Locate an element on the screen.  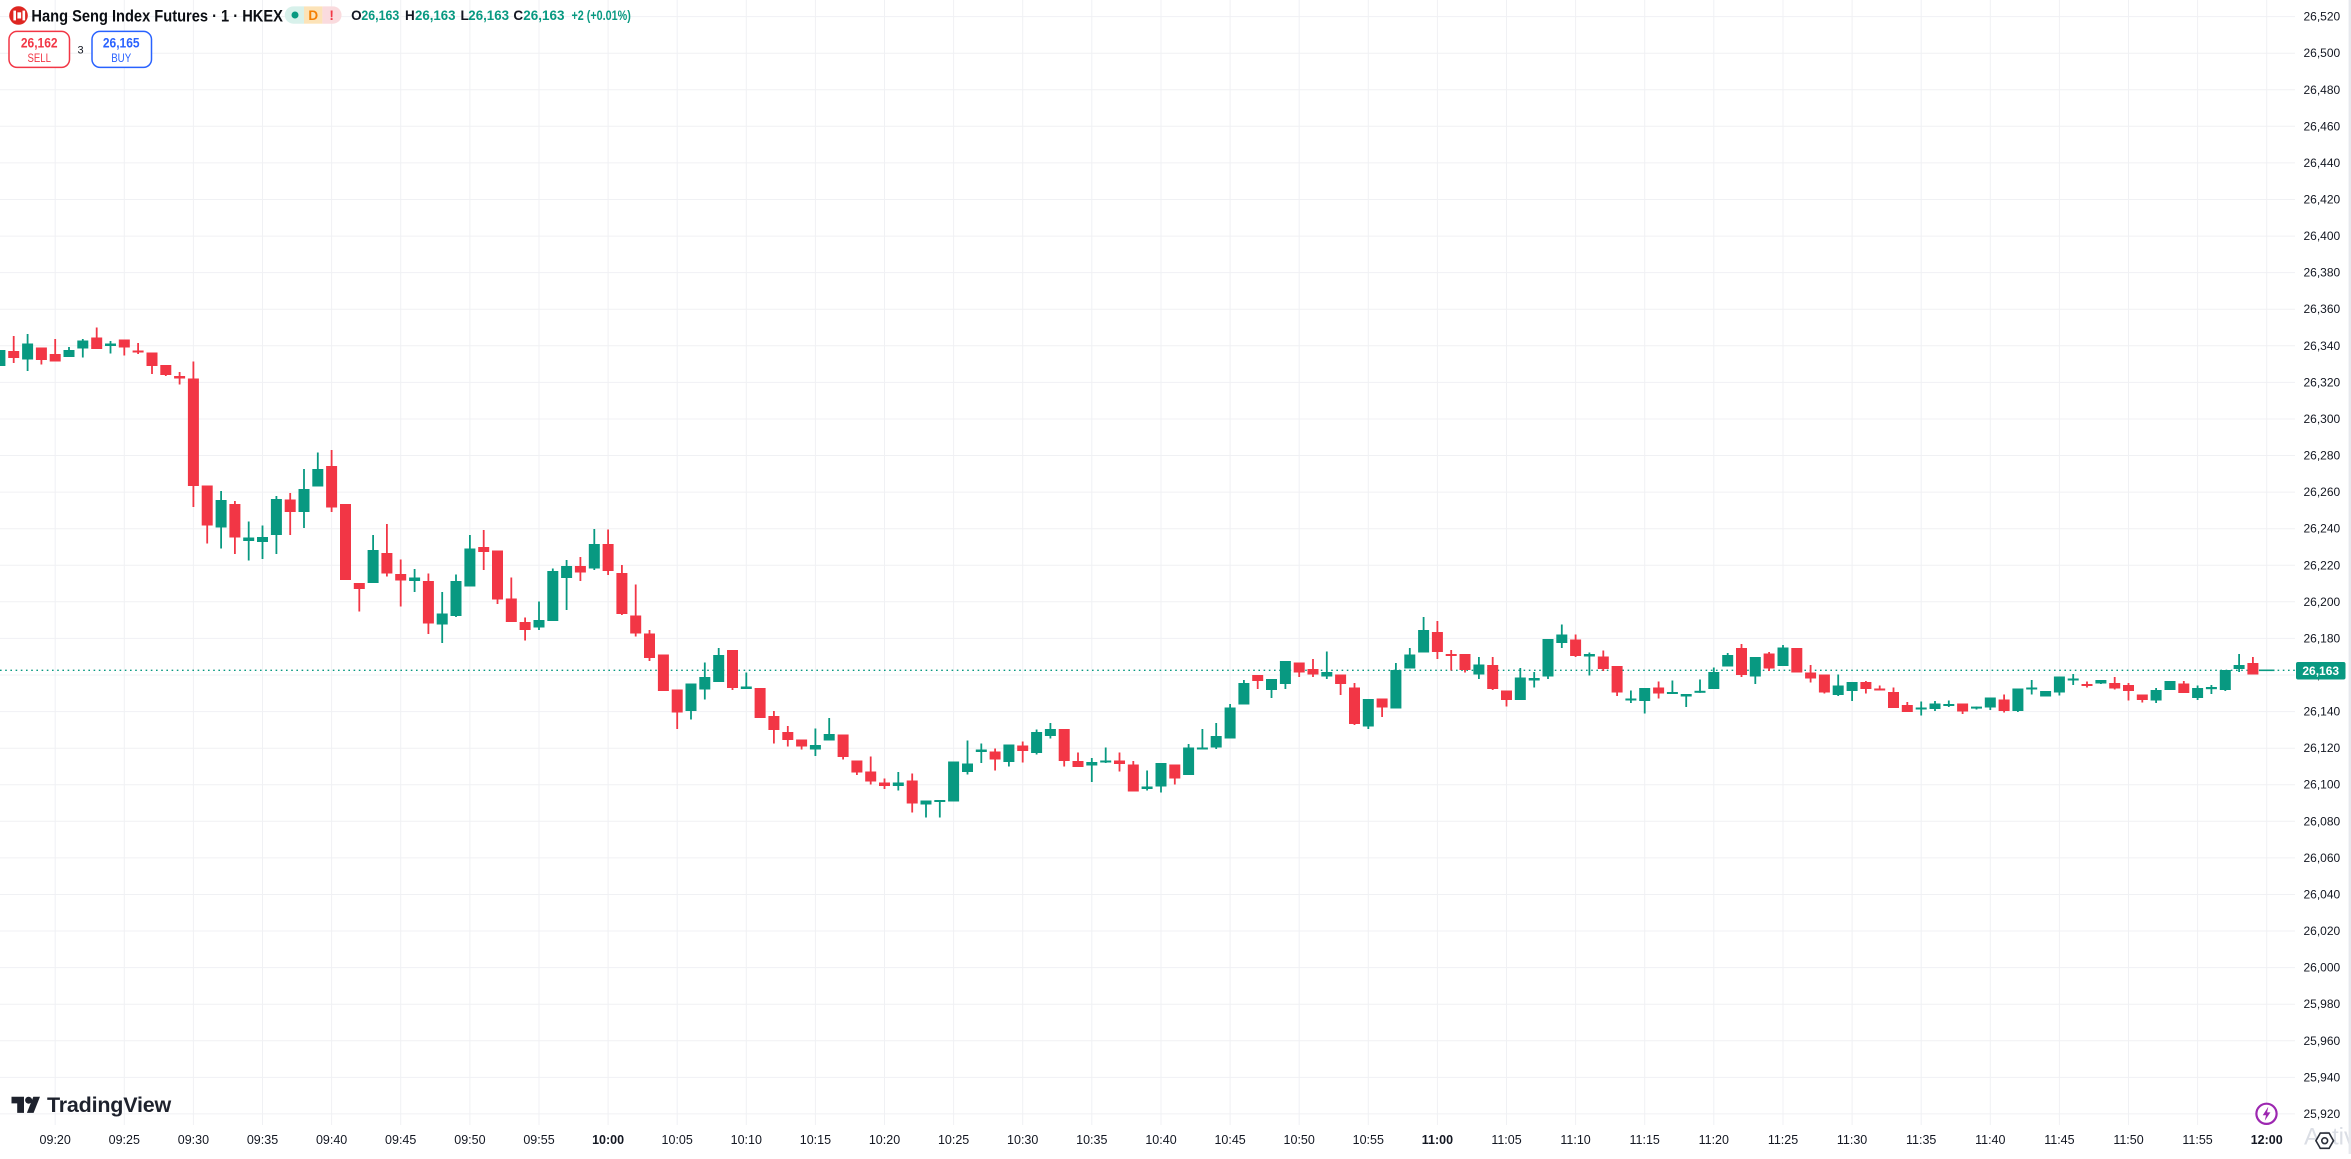
svg-text: 11:00 is located at coordinates (1437, 1140).